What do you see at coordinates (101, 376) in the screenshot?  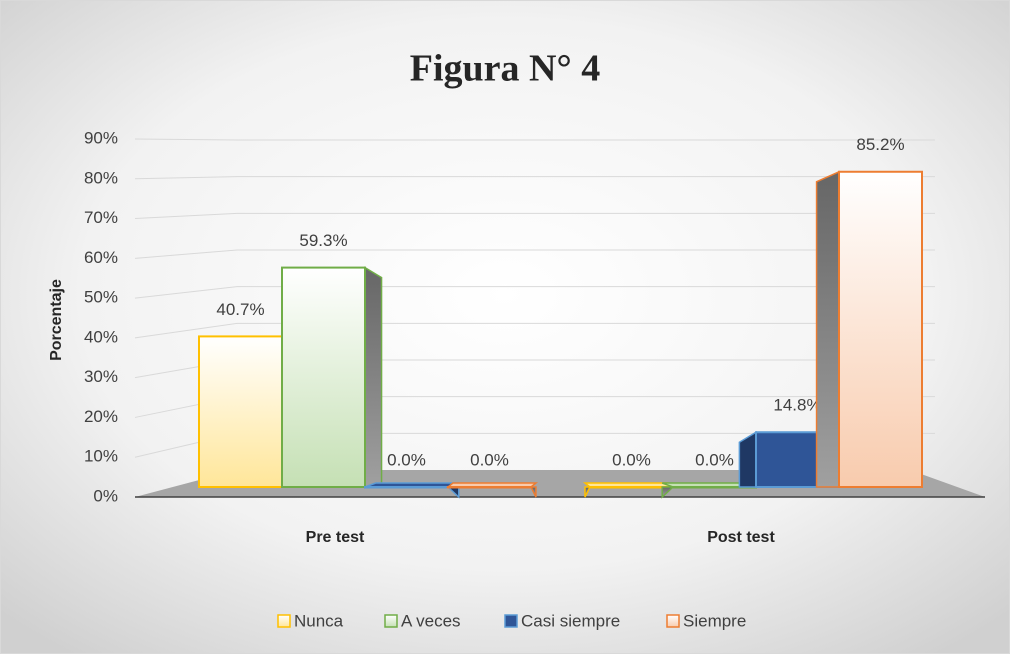 I see `y-tick-label: 30%` at bounding box center [101, 376].